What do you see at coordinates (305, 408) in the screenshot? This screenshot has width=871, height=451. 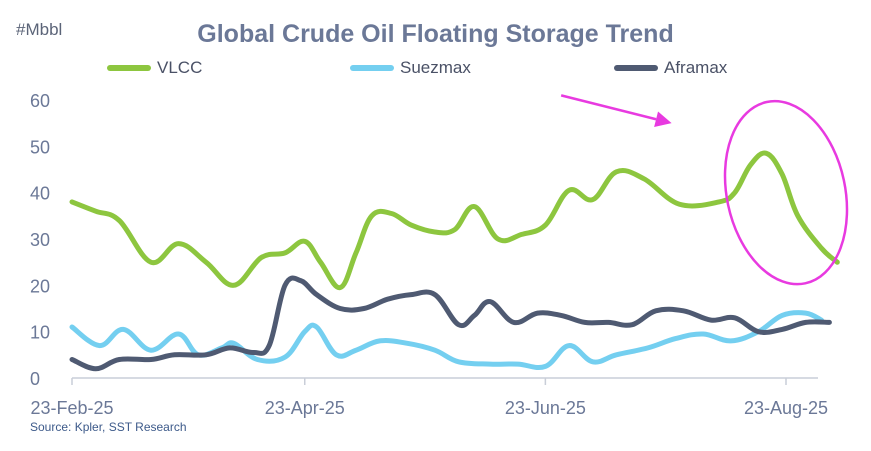 I see `x-tick-label: 23-Apr-25` at bounding box center [305, 408].